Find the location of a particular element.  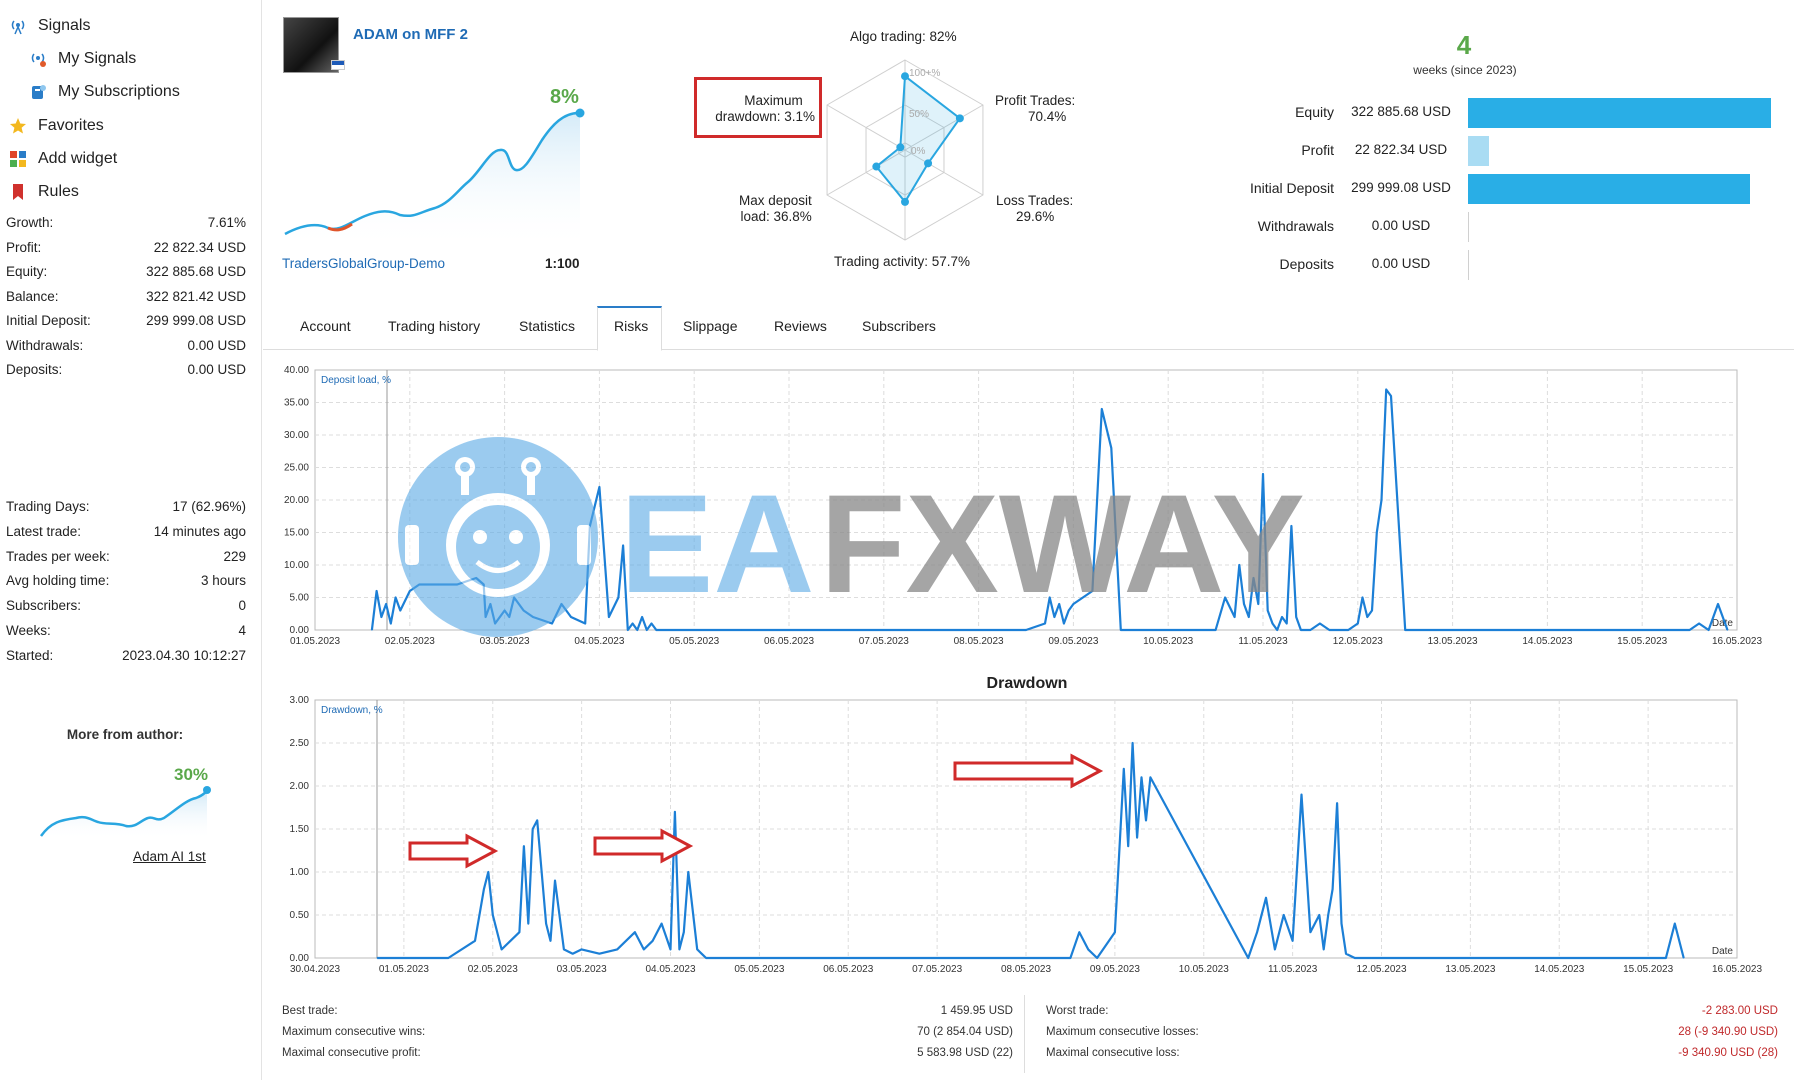

author-signal-link: Adam AI 1st is located at coordinates (169, 856).